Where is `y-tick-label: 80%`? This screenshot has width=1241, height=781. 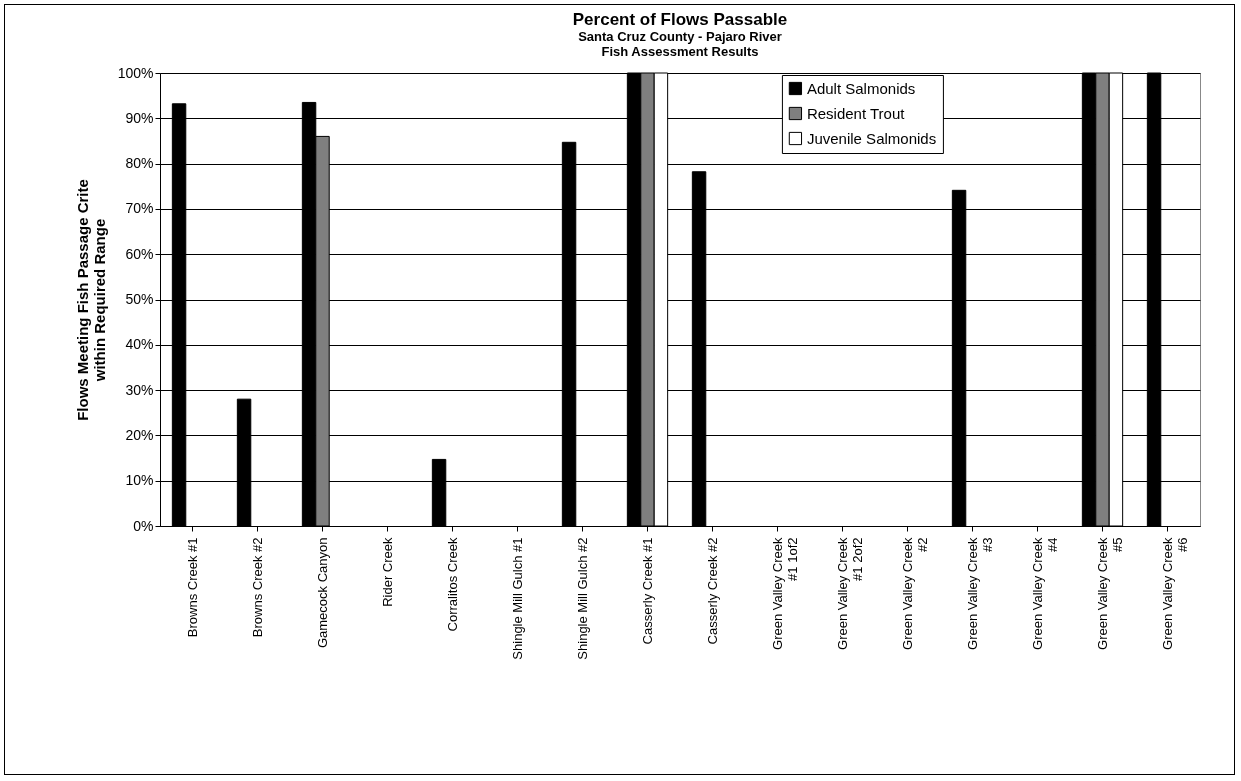 y-tick-label: 80% is located at coordinates (139, 163).